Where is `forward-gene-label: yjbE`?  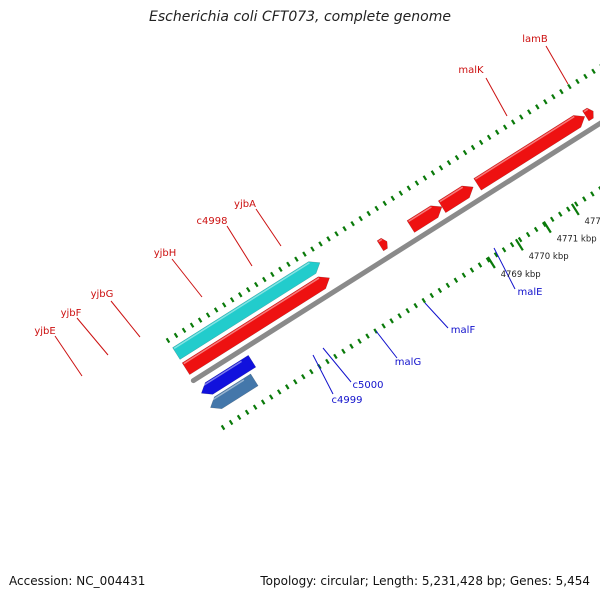 forward-gene-label: yjbE is located at coordinates (44, 331).